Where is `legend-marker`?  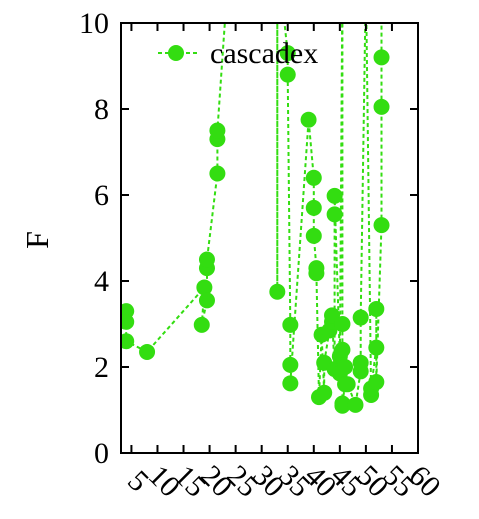 legend-marker is located at coordinates (176, 53).